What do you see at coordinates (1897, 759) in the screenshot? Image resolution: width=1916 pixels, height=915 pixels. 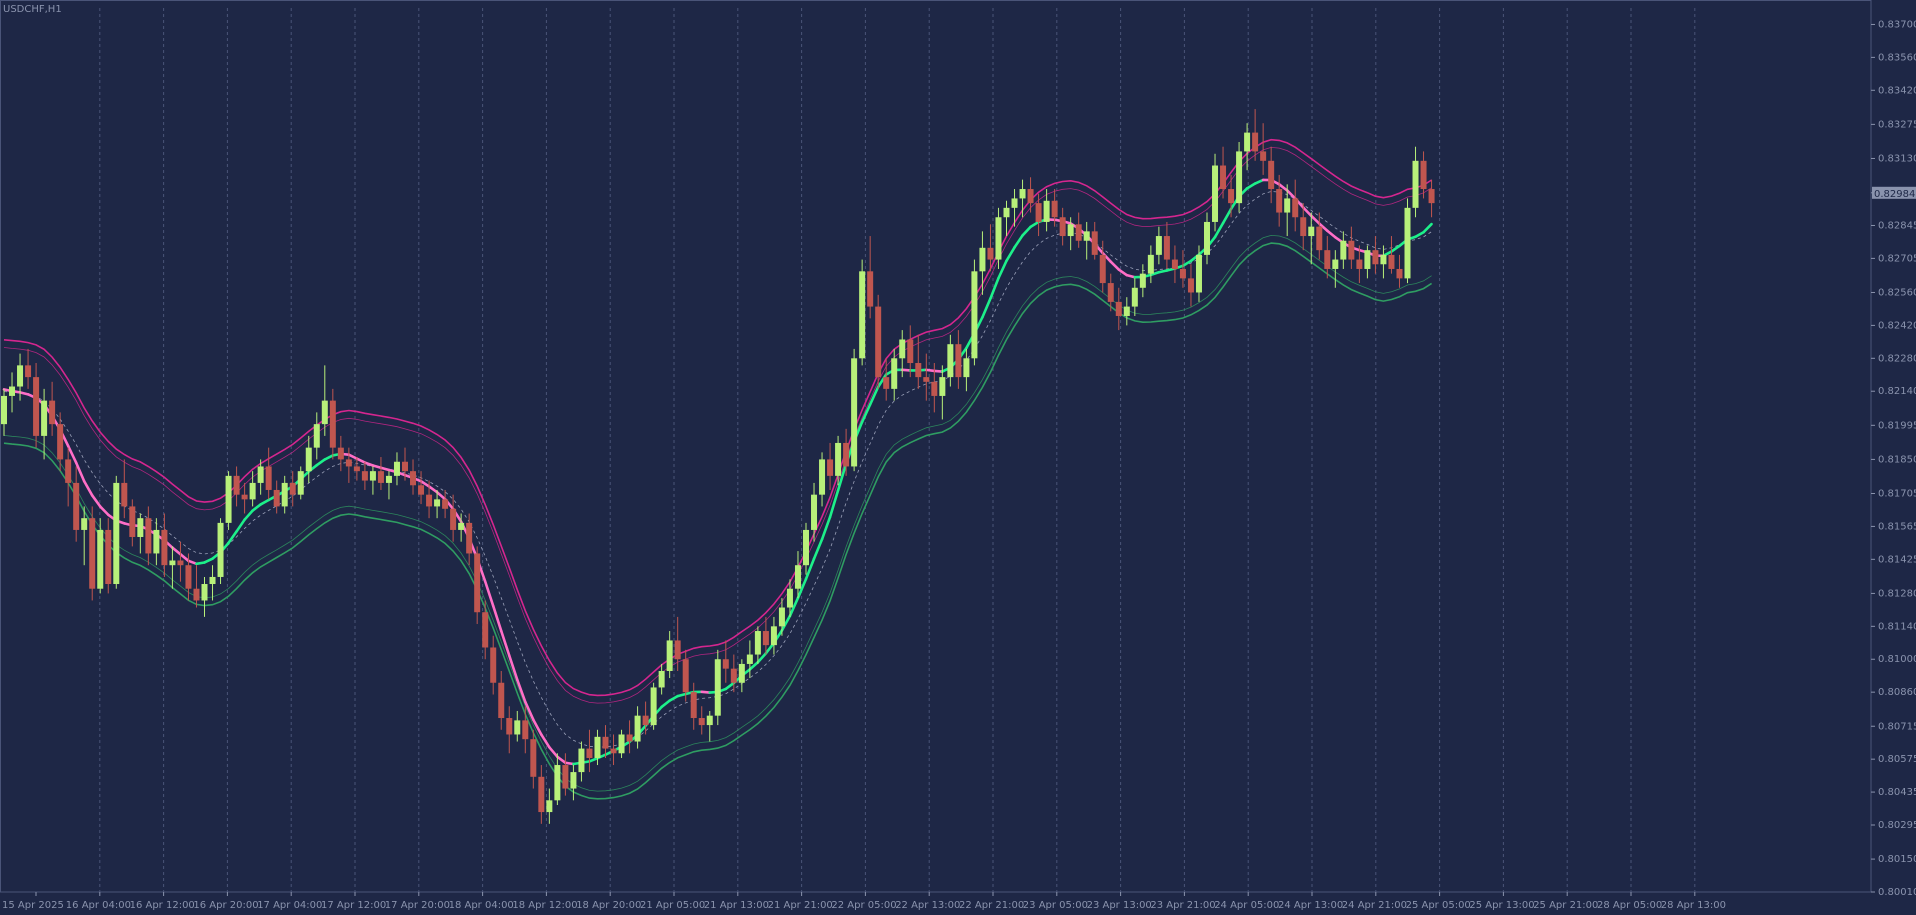 I see `price-tick-label: 0.80575` at bounding box center [1897, 759].